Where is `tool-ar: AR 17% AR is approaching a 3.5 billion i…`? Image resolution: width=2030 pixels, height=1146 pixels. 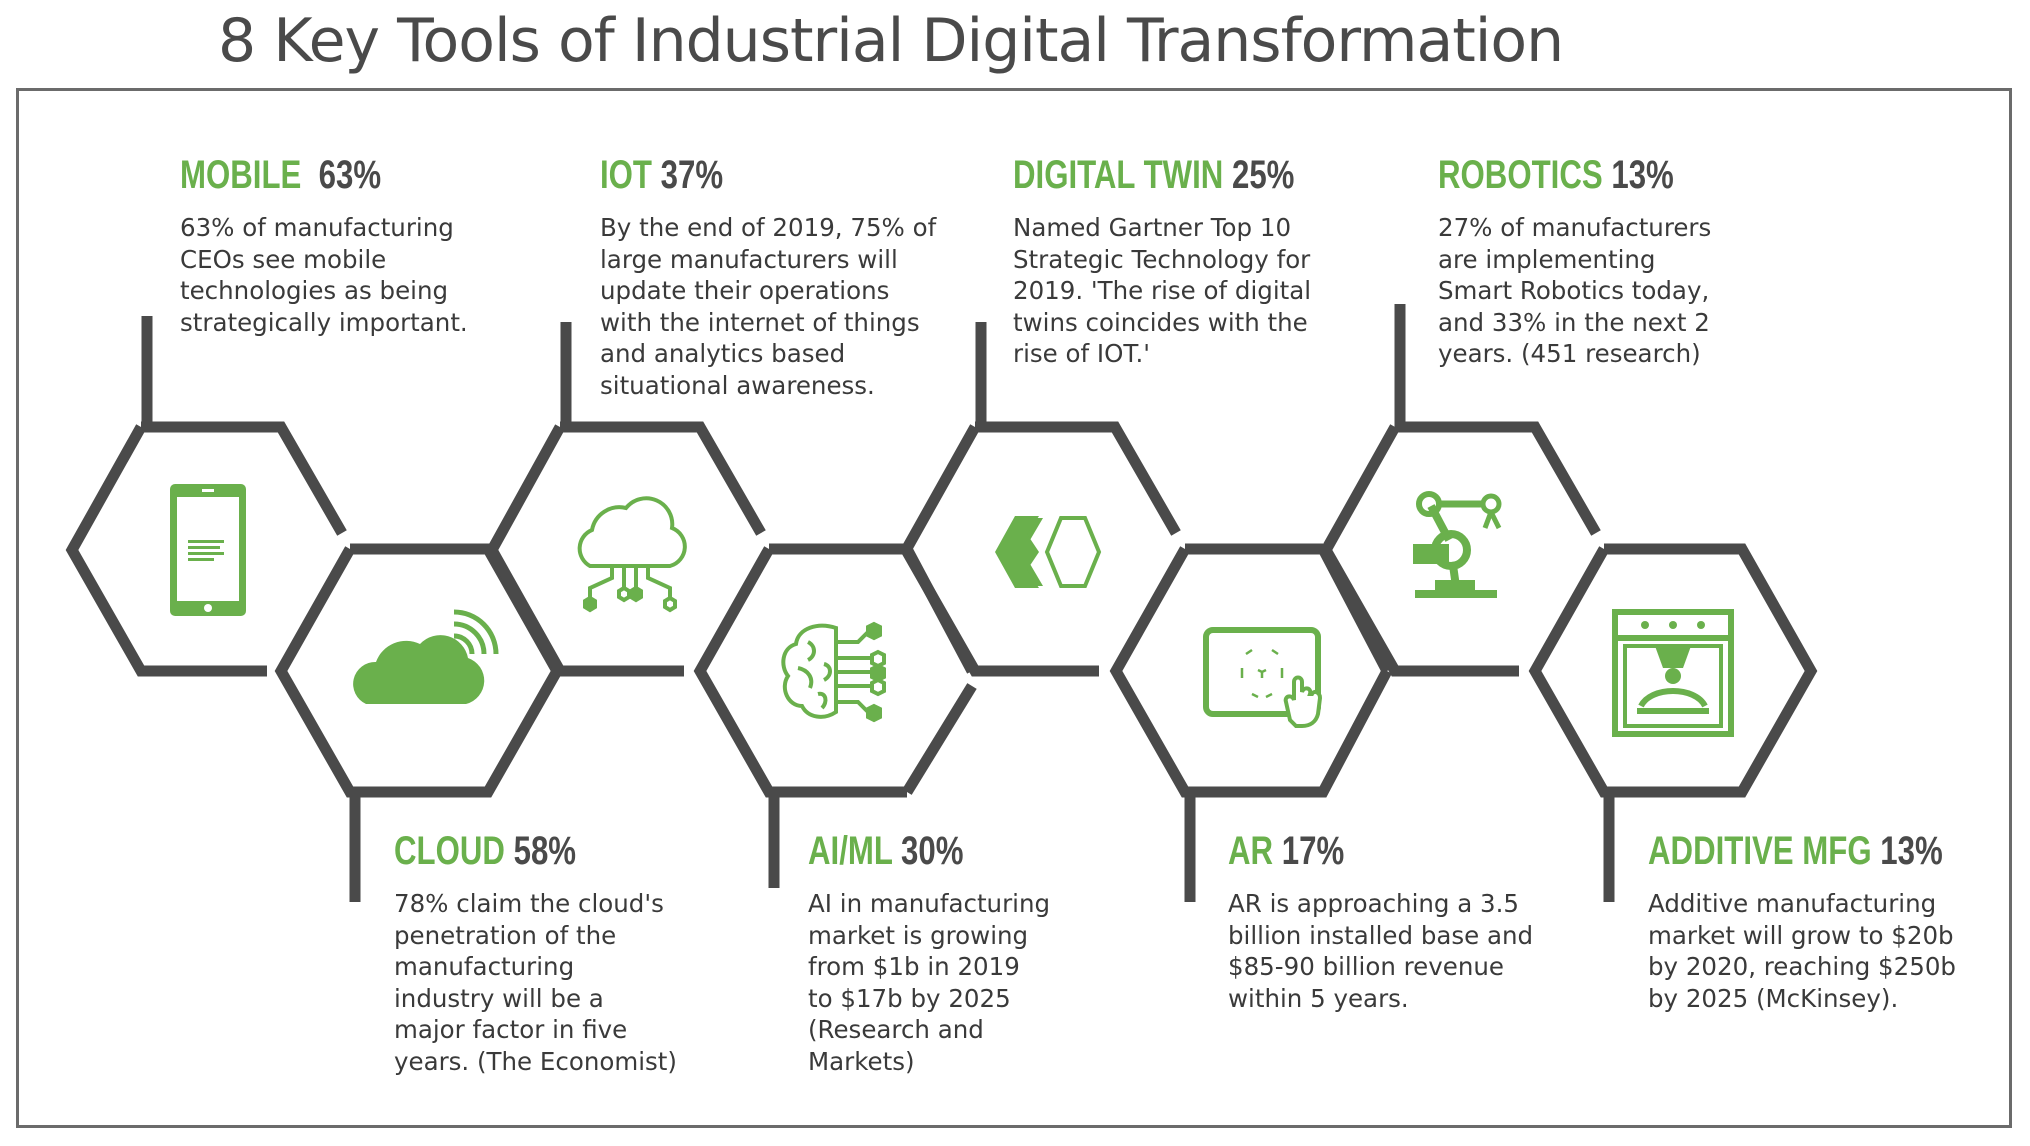 tool-ar: AR 17% AR is approaching a 3.5 billion i… is located at coordinates (1380, 921).